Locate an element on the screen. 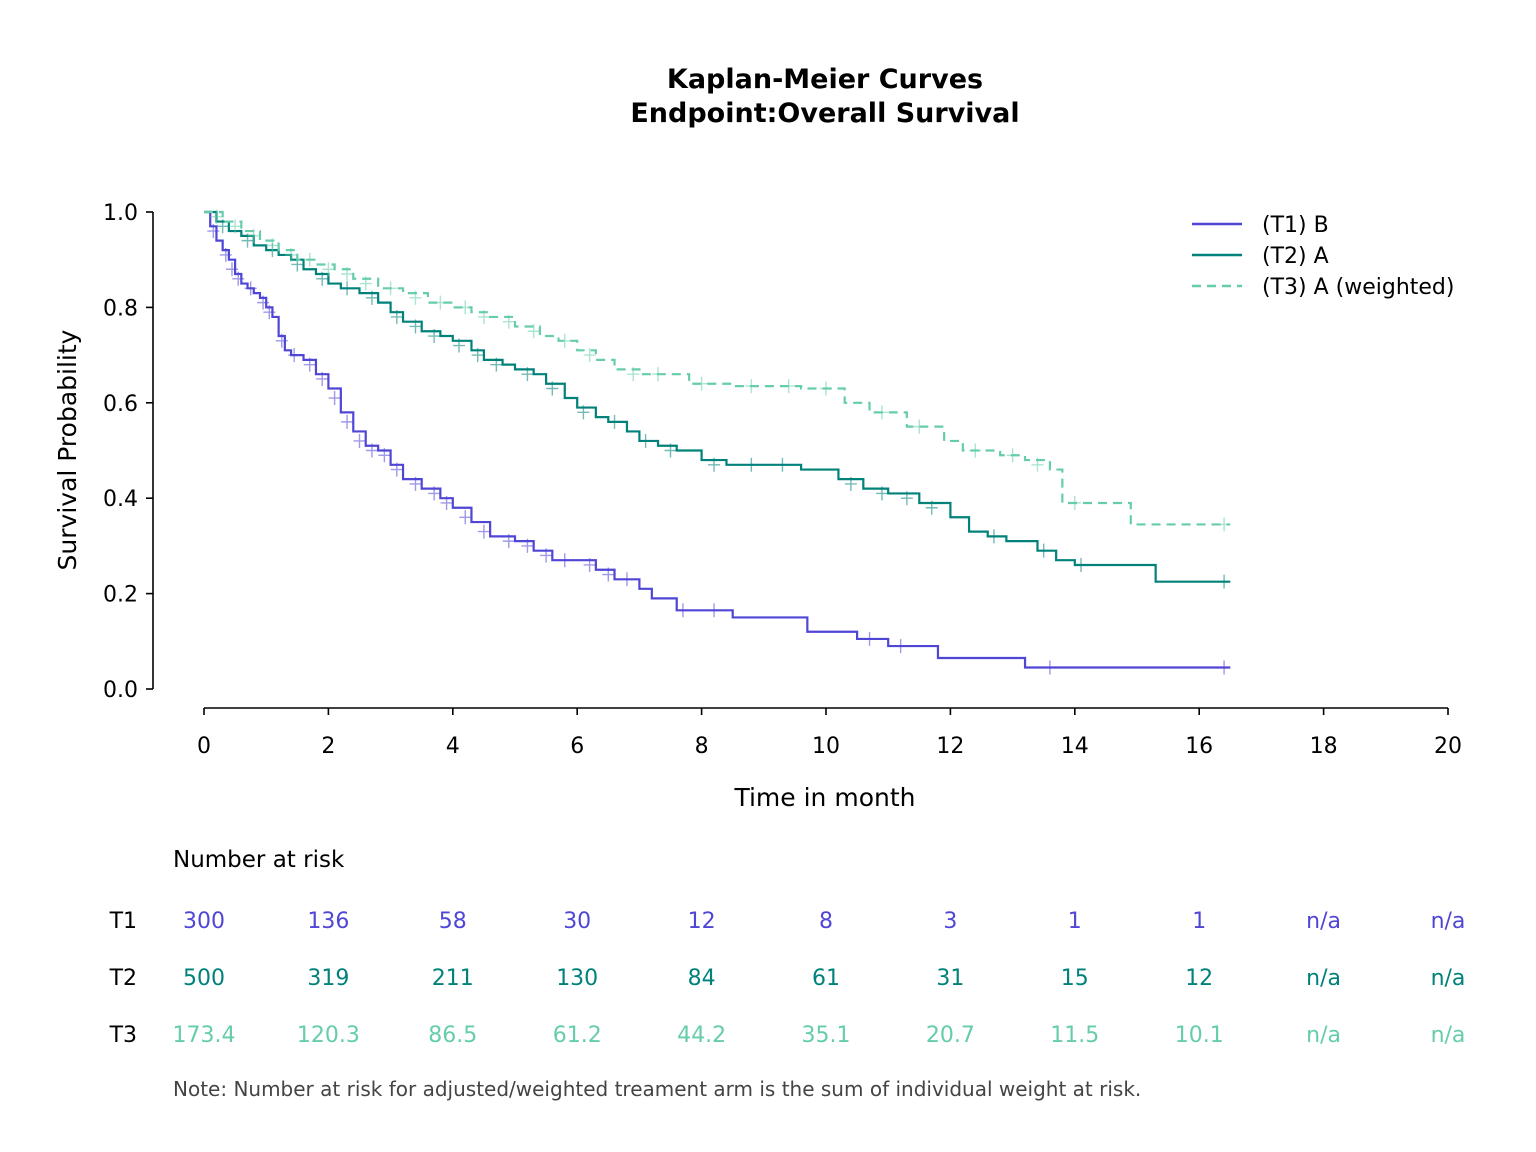 Image resolution: width=1536 pixels, height=1152 pixels. risk-value: 8 is located at coordinates (826, 921).